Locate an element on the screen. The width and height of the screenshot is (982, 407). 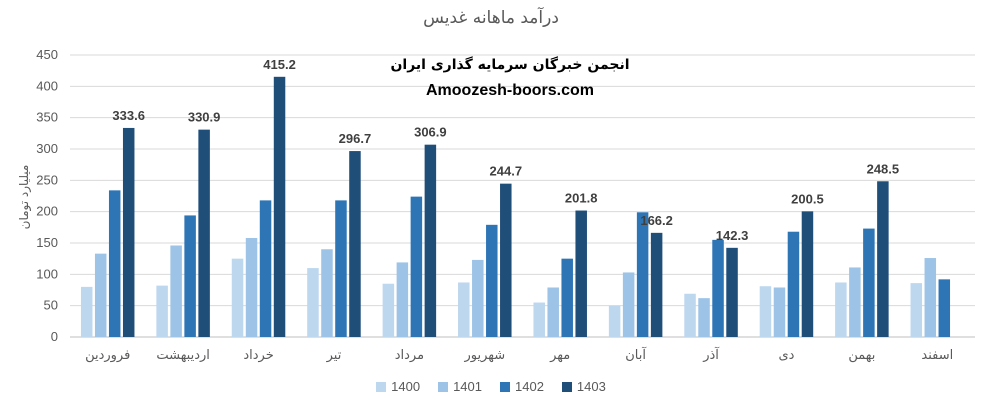
x-tick-label: خرداد is located at coordinates (258, 355).